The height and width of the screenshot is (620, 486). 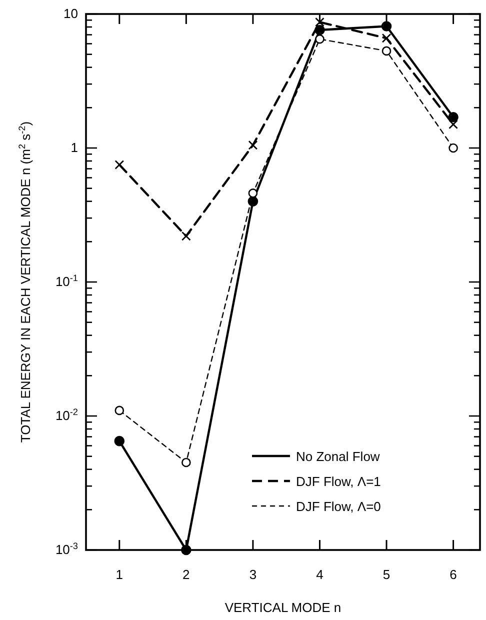 I want to click on x-axis-title: VERTICAL MODE n, so click(x=283, y=607).